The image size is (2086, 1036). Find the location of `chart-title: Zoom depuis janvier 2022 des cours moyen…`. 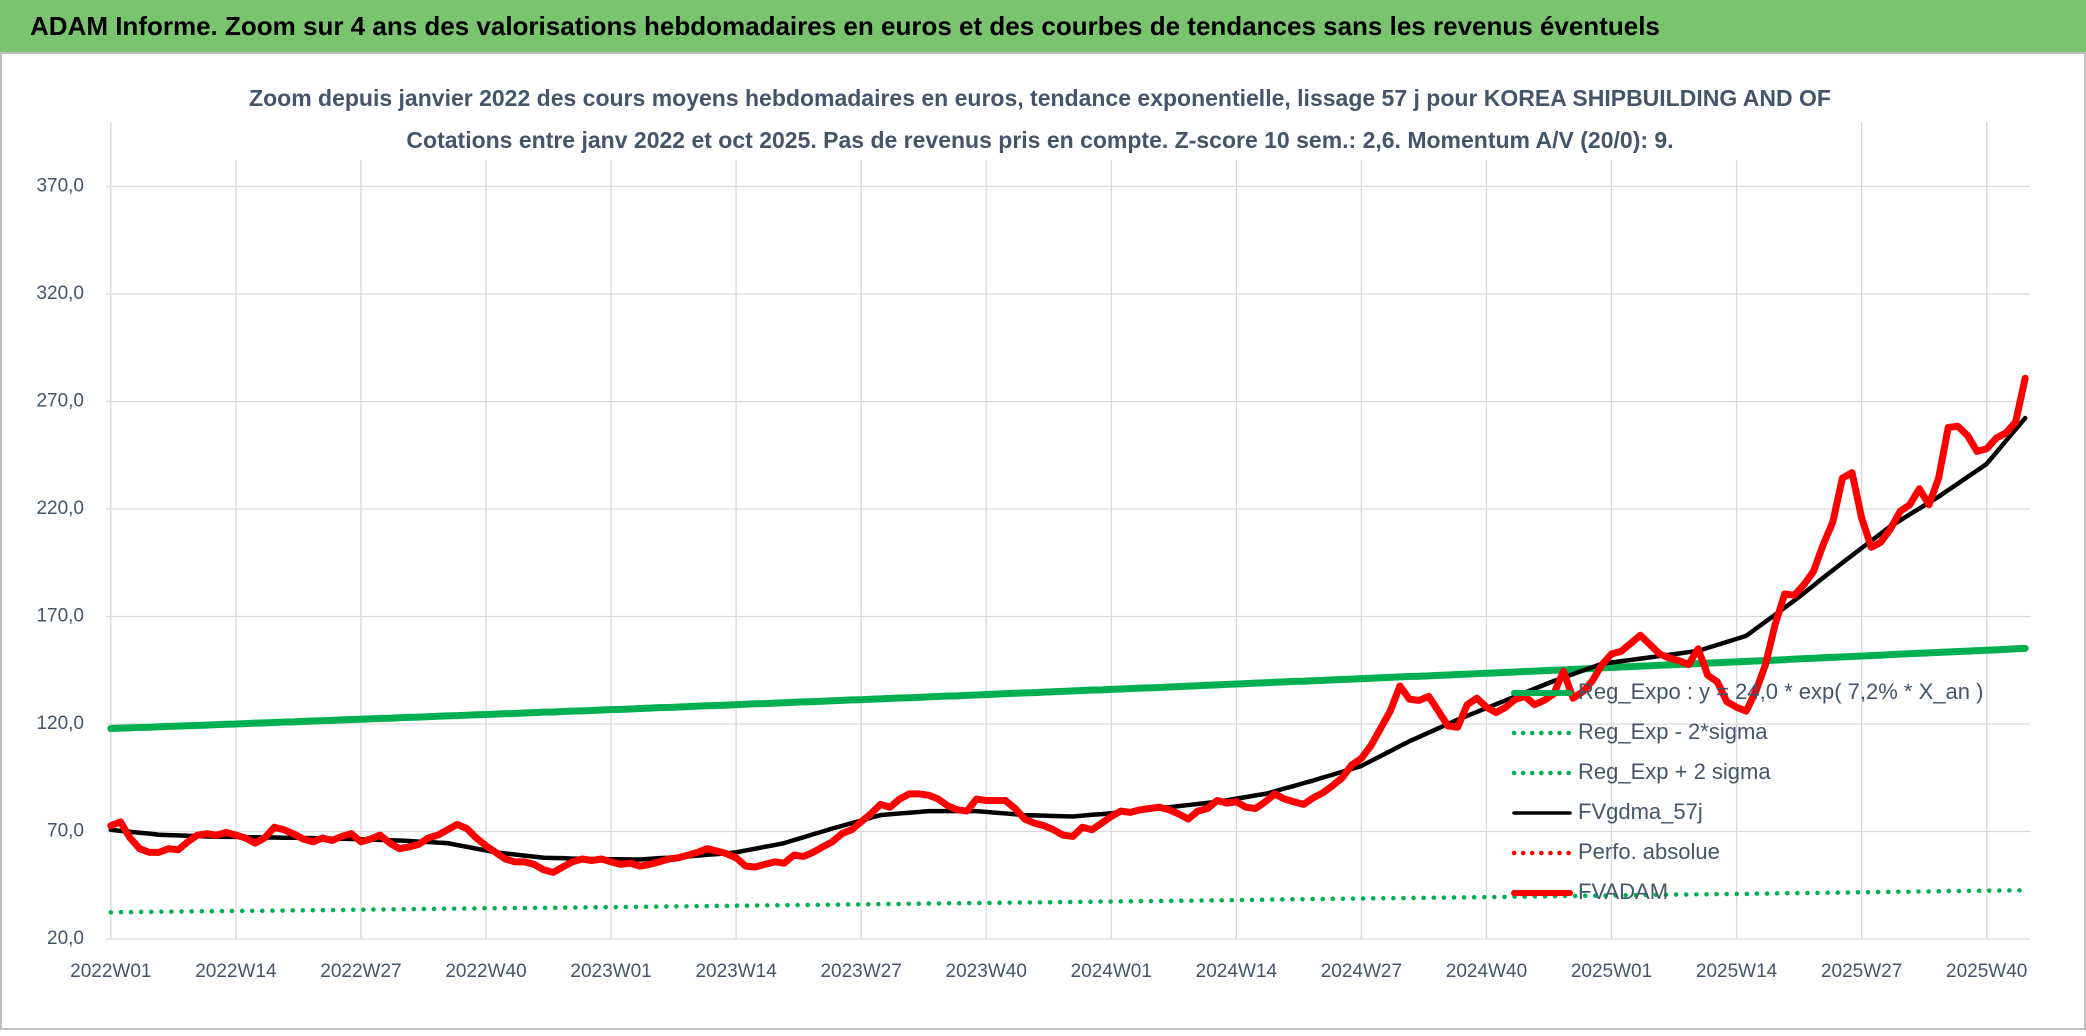

chart-title: Zoom depuis janvier 2022 des cours moyen… is located at coordinates (1040, 98).